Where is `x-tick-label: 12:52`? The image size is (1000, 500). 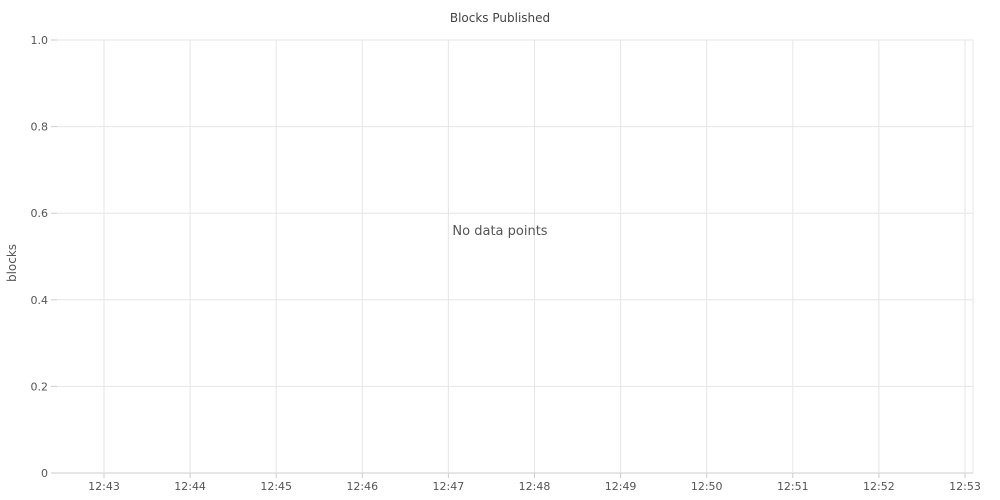
x-tick-label: 12:52 is located at coordinates (879, 486).